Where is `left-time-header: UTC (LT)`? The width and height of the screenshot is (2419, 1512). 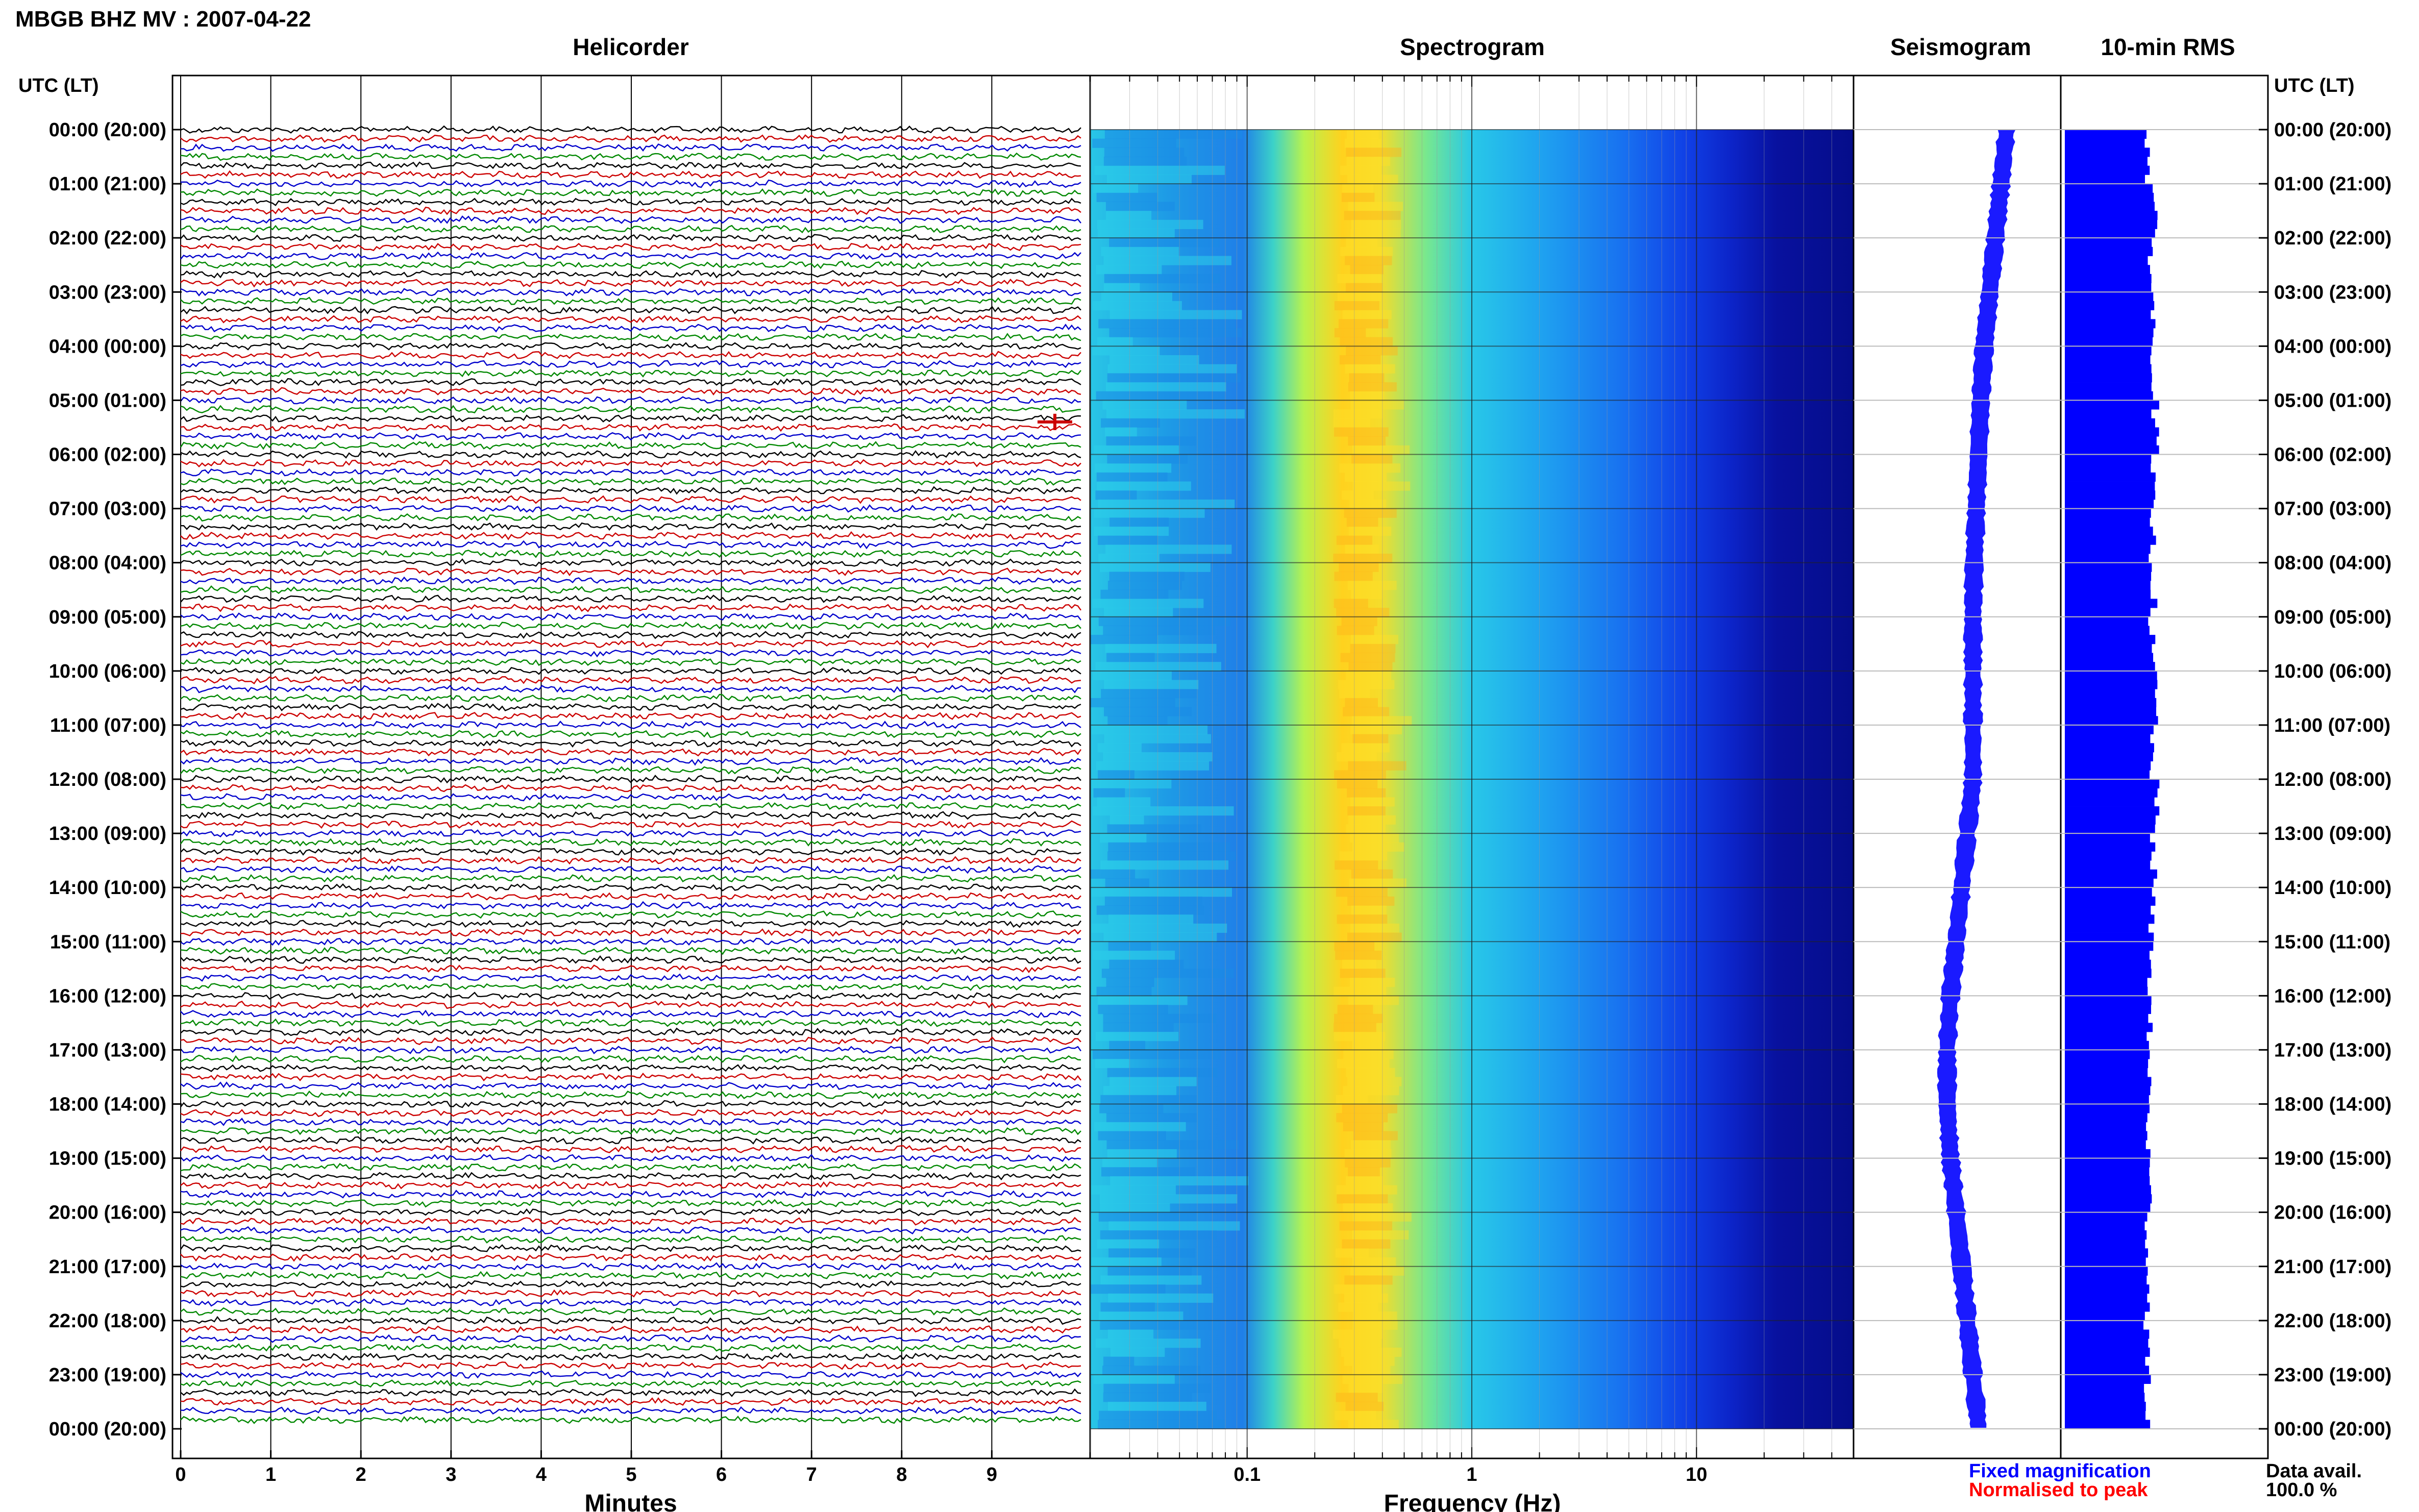
left-time-header: UTC (LT) is located at coordinates (58, 85).